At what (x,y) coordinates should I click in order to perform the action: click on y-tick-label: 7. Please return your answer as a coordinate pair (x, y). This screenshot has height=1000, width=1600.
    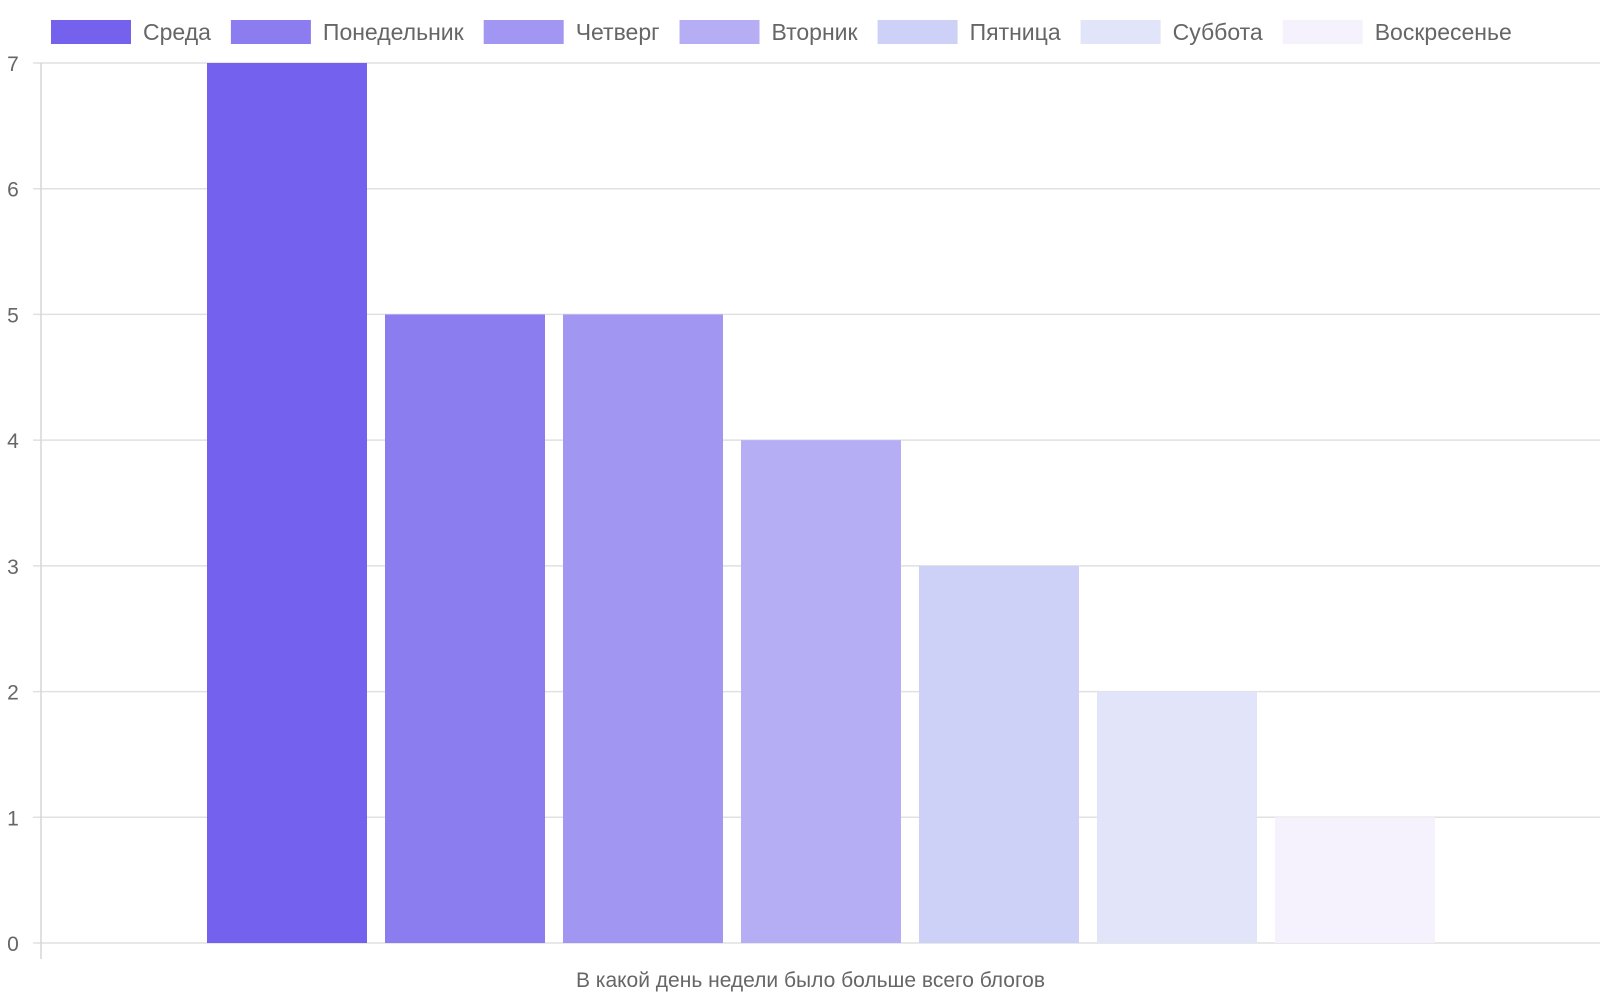
    Looking at the image, I should click on (13, 64).